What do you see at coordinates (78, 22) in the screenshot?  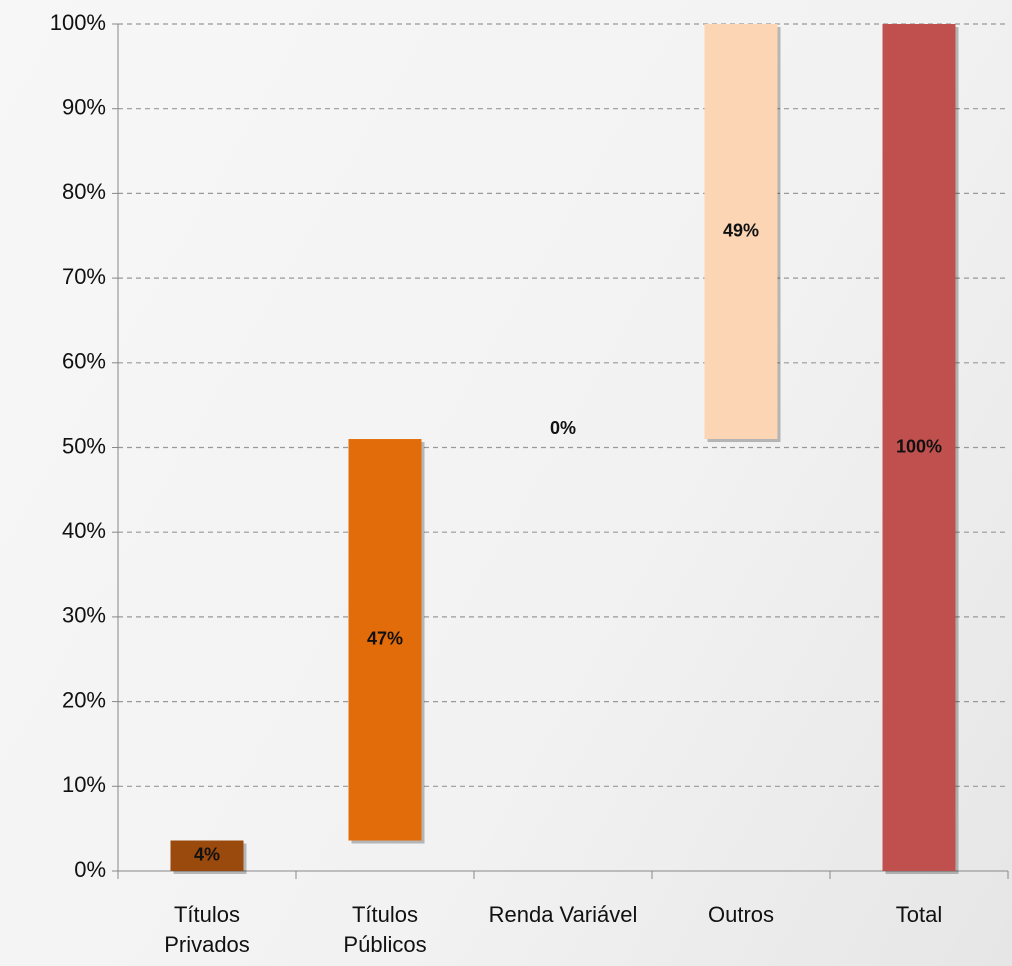 I see `y-tick-label: 100%` at bounding box center [78, 22].